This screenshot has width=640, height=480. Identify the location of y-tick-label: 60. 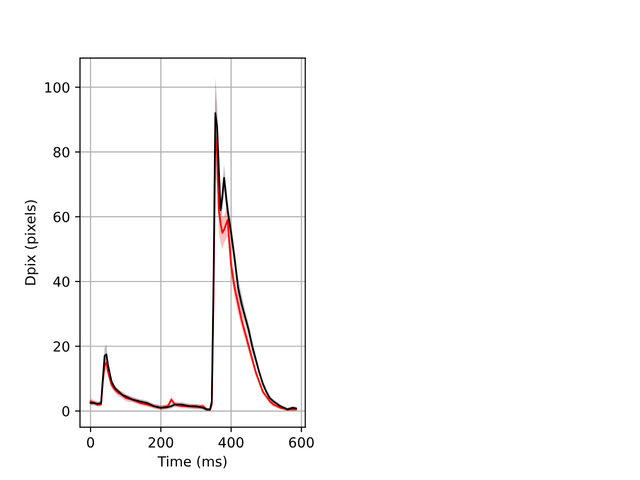
(62, 217).